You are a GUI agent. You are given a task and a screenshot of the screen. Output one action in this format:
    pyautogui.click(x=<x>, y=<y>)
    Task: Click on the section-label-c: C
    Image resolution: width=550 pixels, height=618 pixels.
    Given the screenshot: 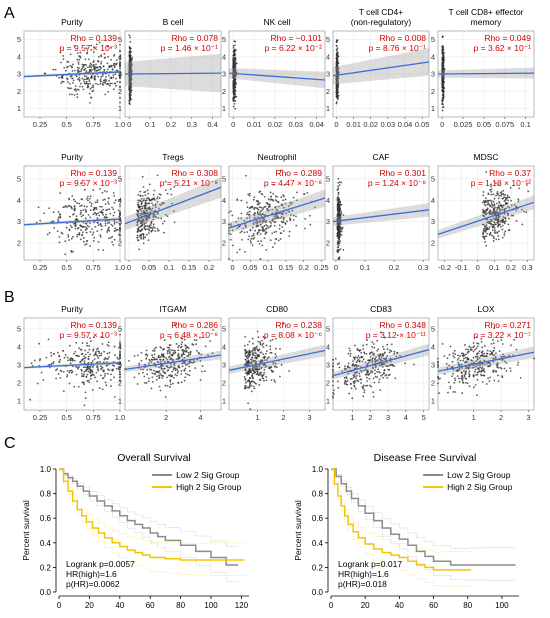 What is the action you would take?
    pyautogui.click(x=10, y=443)
    